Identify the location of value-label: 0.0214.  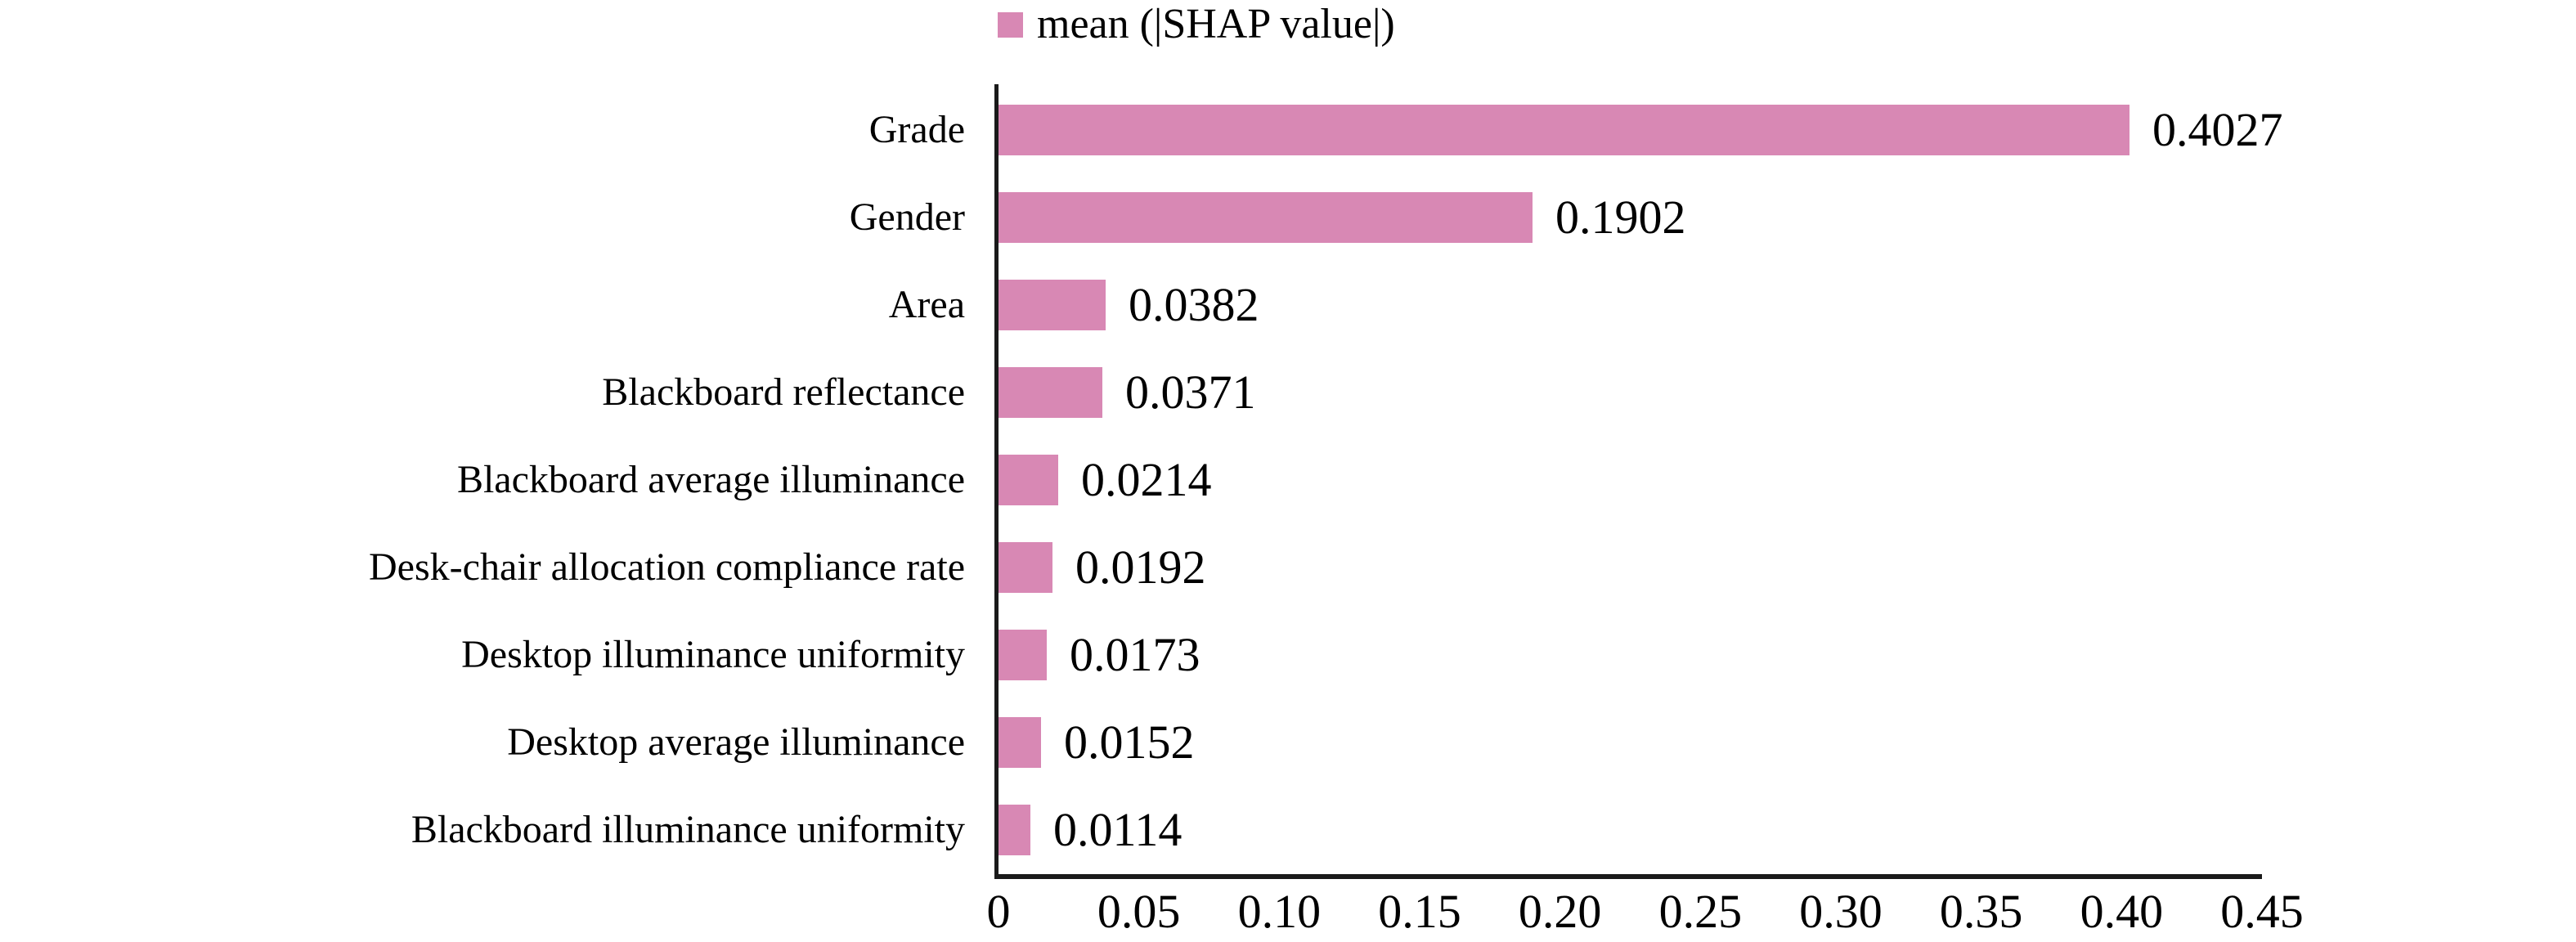
(1147, 479).